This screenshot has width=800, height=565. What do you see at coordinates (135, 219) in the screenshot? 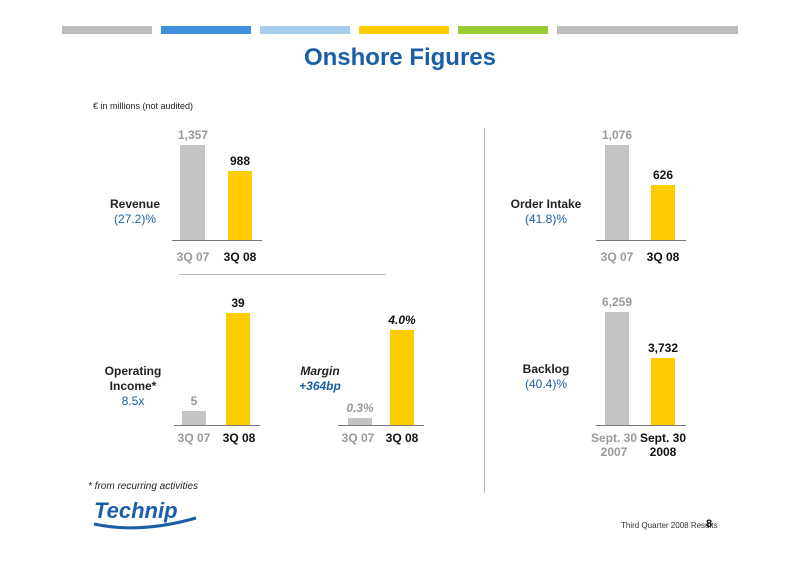
I see `revenue-change: (27.2)%` at bounding box center [135, 219].